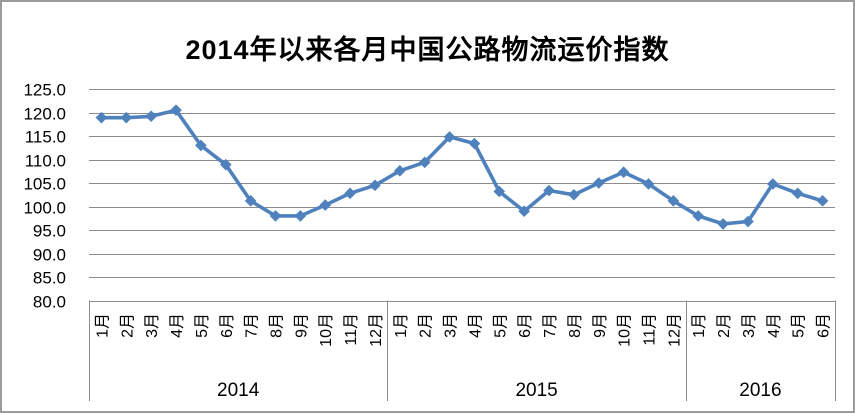 This screenshot has width=855, height=413. What do you see at coordinates (44, 184) in the screenshot?
I see `y-axis-tick-label: 105.0` at bounding box center [44, 184].